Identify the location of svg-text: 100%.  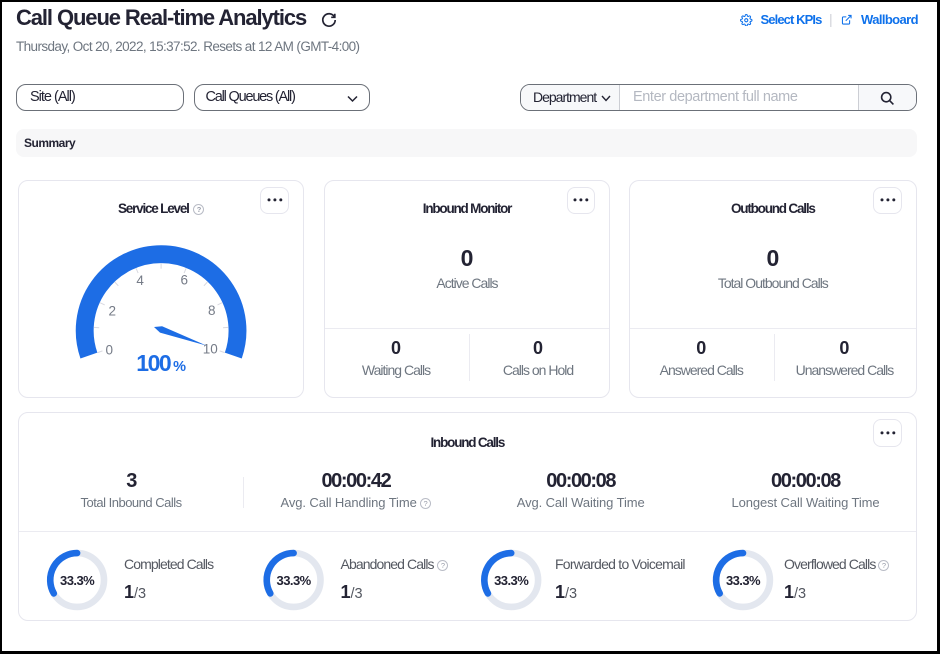
(161, 363).